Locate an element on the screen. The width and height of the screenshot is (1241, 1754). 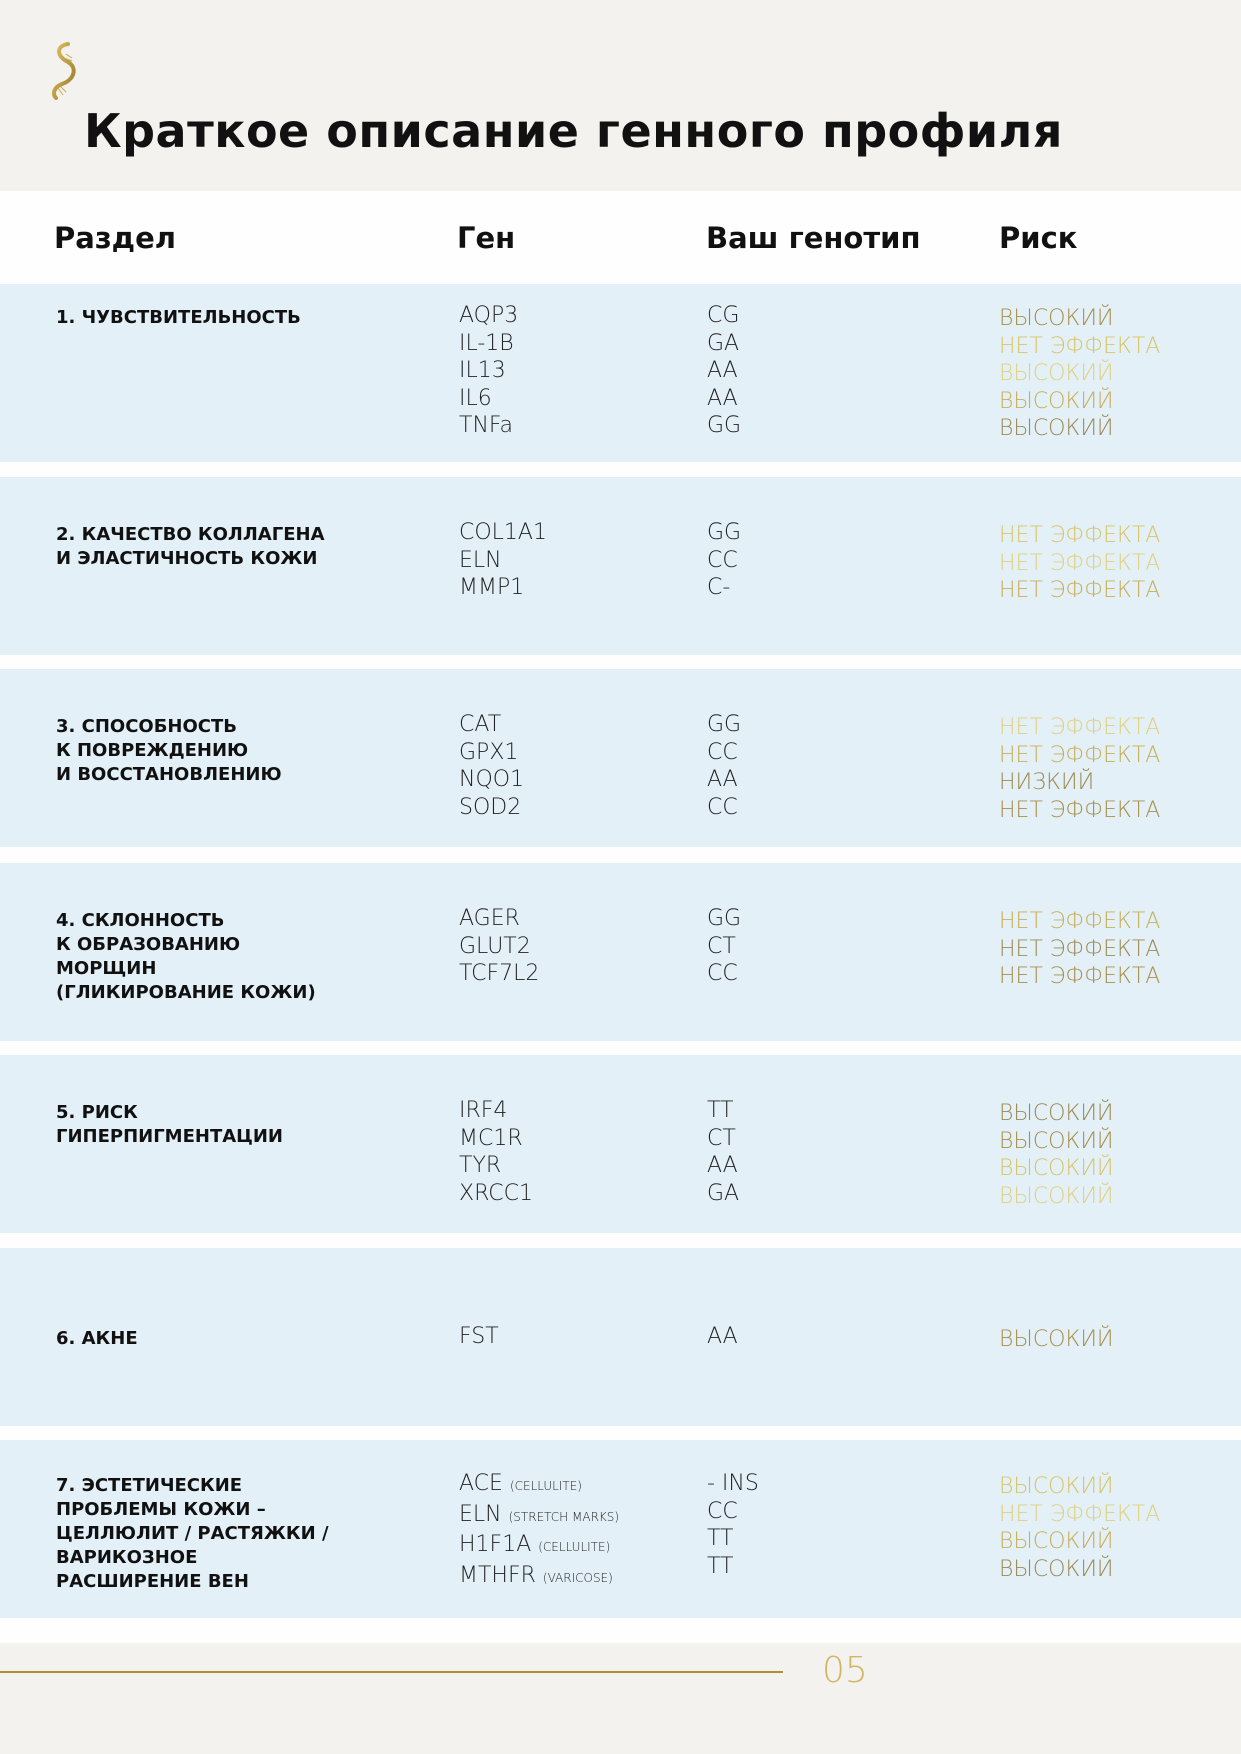
gene-name: MC1R is located at coordinates (491, 1138).